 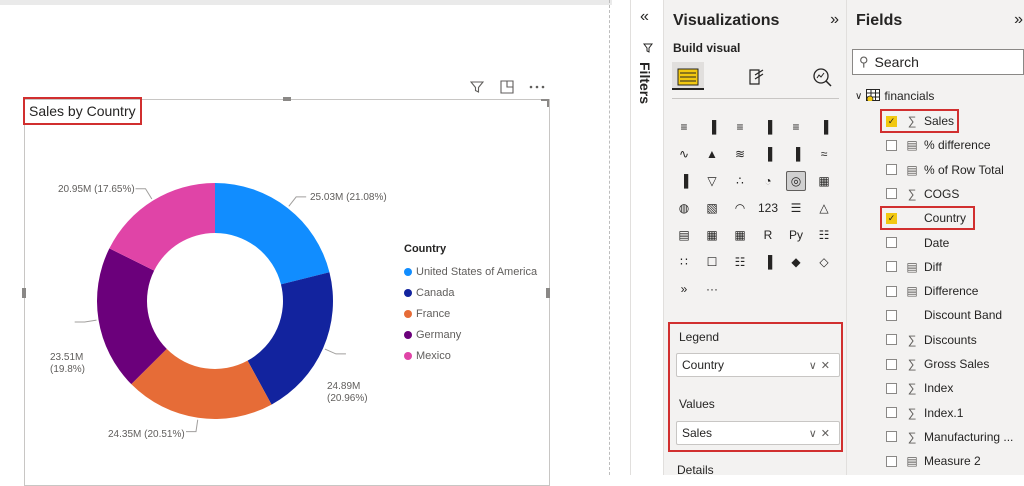 I want to click on build-visual-icon, so click(x=688, y=77).